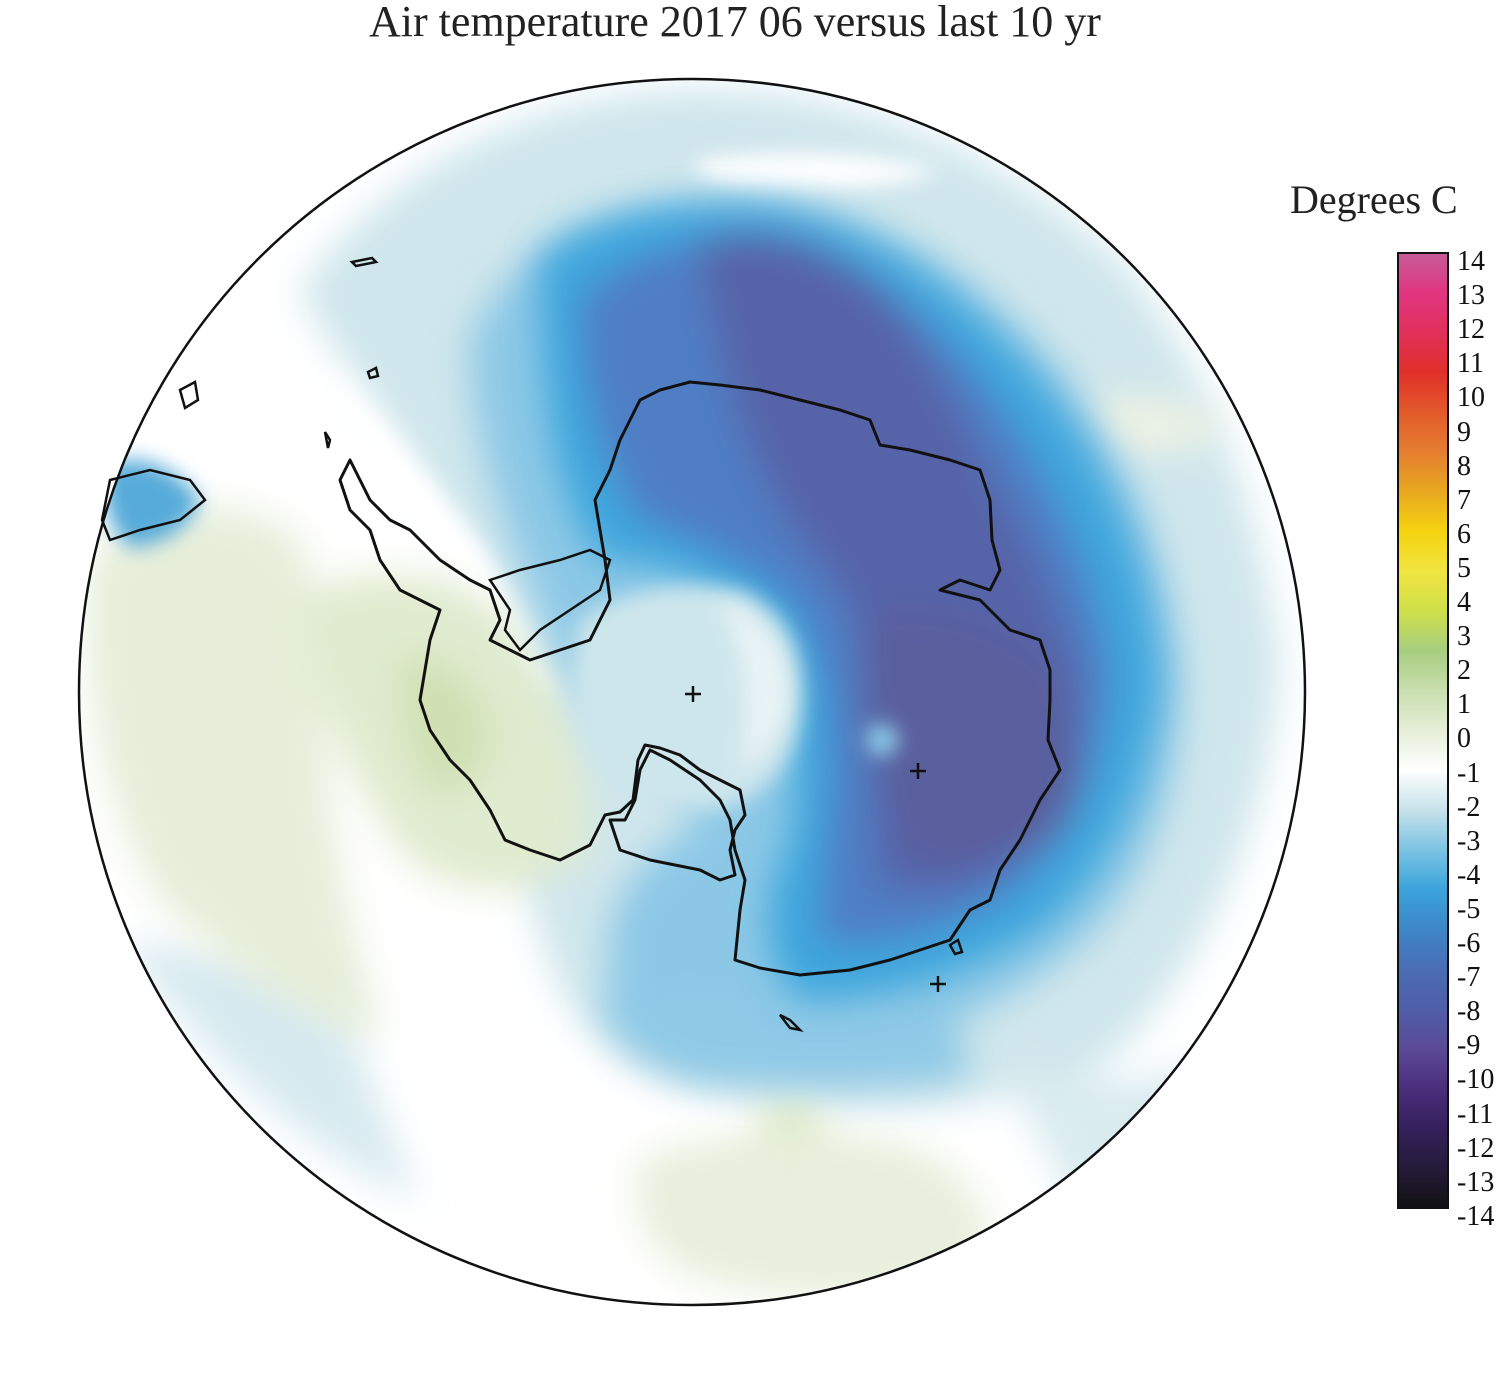 This screenshot has width=1500, height=1373. Describe the element at coordinates (1476, 1148) in the screenshot. I see `colorbar-tick-label: -12` at that location.